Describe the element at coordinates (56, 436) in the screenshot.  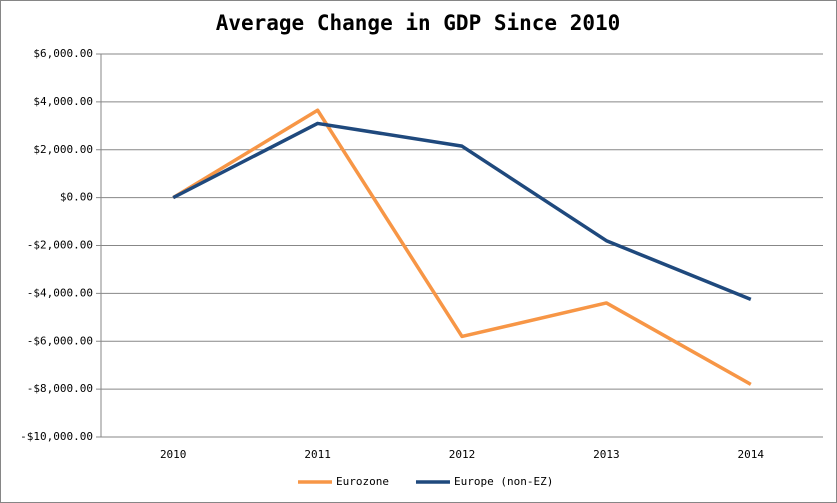
I see `y-tick-label: -$10,000.00` at that location.